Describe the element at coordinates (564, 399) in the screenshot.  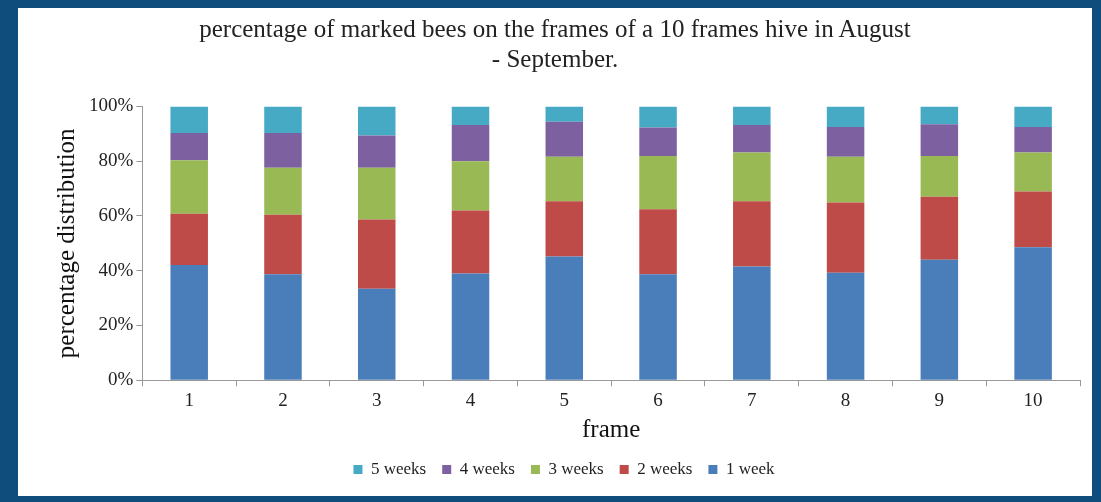
I see `x-tick-label: 5` at that location.